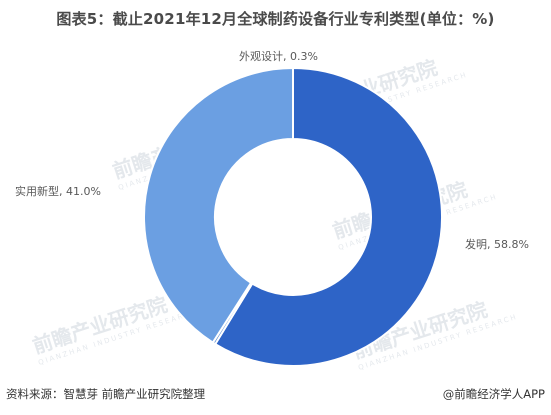 This screenshot has width=551, height=415. I want to click on footer: 资料来源：智慧芽 前瞻产业研究院整理 @前瞻经济学人APP, so click(275, 396).